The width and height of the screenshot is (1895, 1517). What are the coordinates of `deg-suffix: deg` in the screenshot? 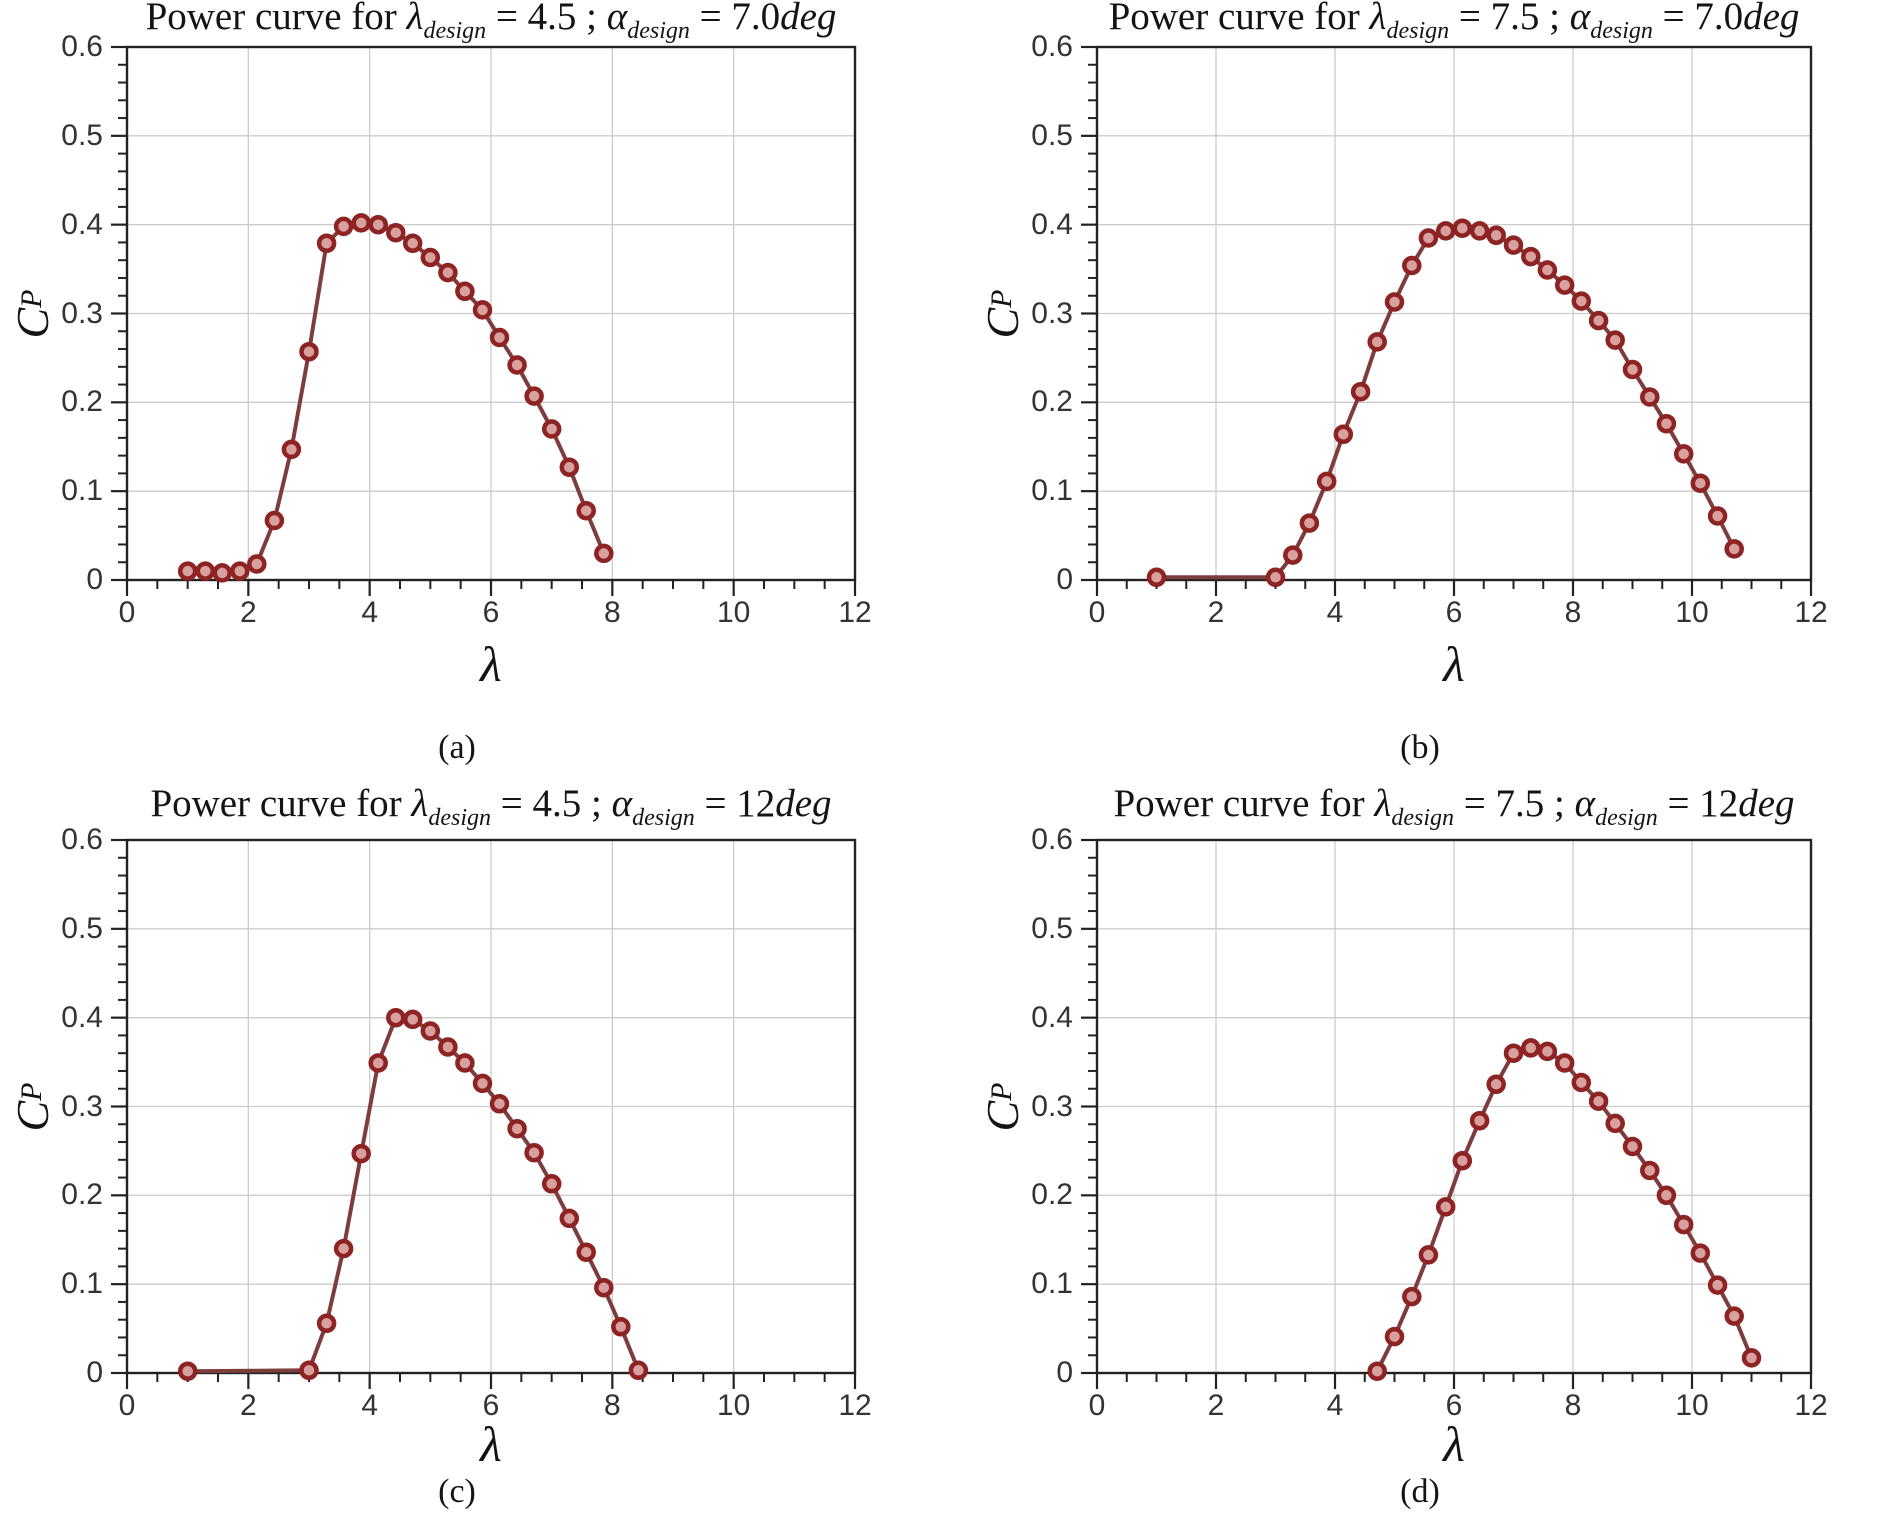 It's located at (808, 19).